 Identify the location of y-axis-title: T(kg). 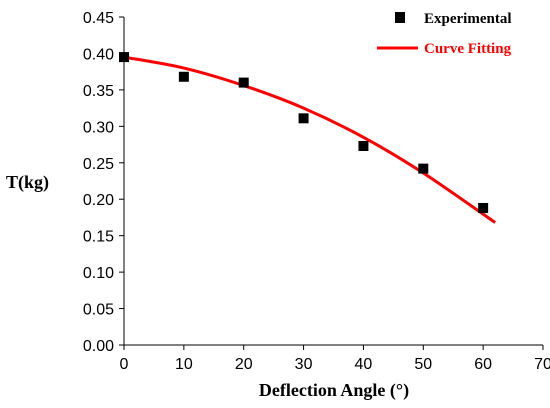
(27, 182).